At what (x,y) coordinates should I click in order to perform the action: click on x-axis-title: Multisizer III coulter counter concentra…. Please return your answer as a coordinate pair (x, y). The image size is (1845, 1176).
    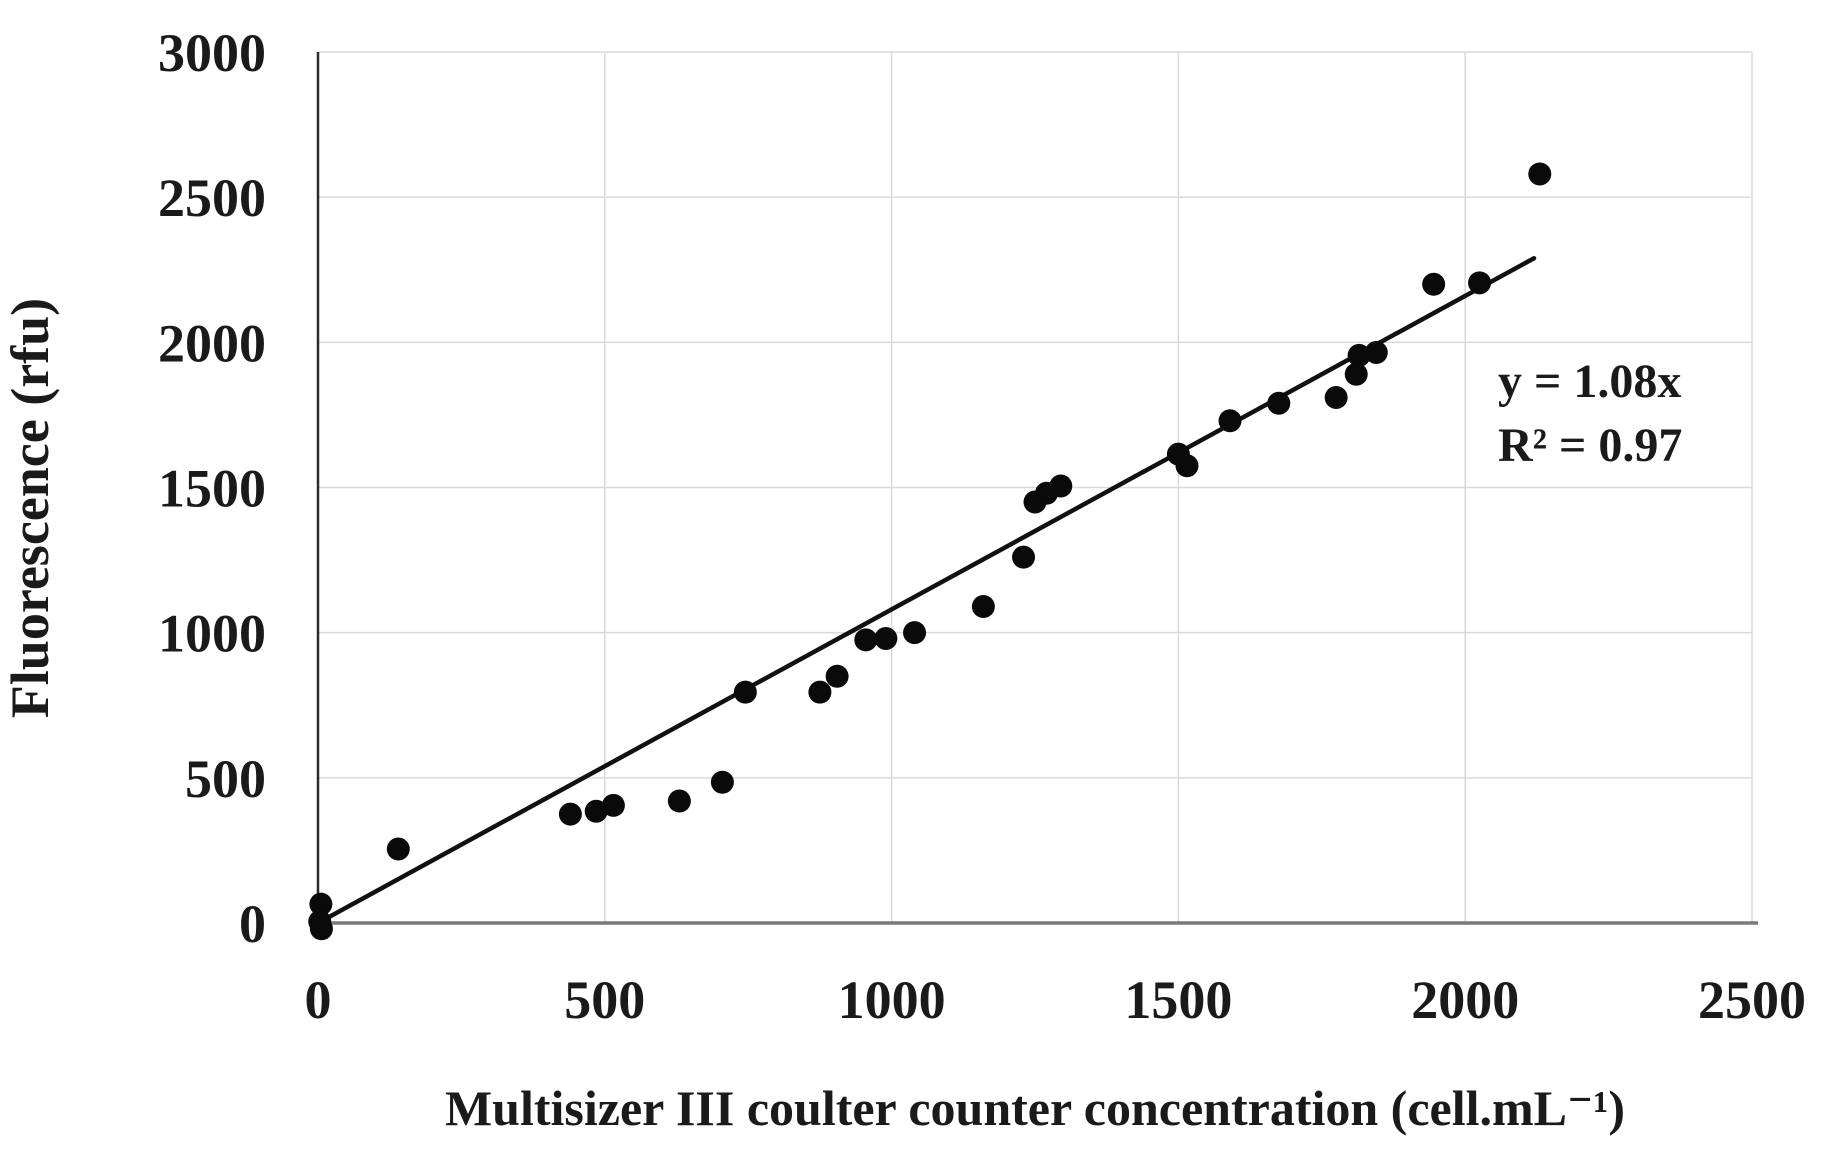
    Looking at the image, I should click on (1035, 1108).